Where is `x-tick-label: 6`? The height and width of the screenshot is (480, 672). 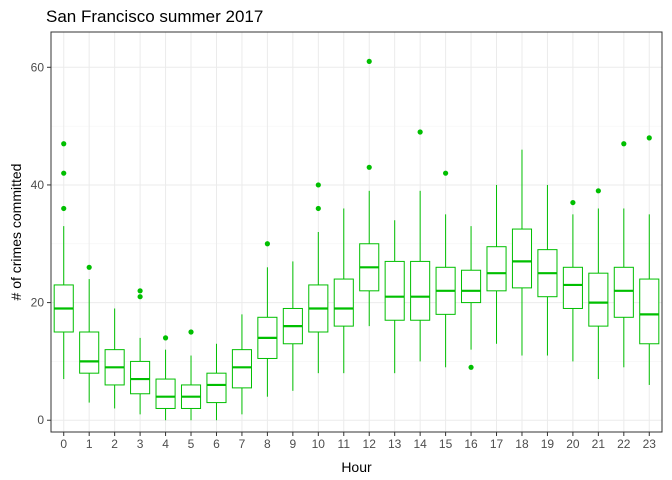 x-tick-label: 6 is located at coordinates (216, 444).